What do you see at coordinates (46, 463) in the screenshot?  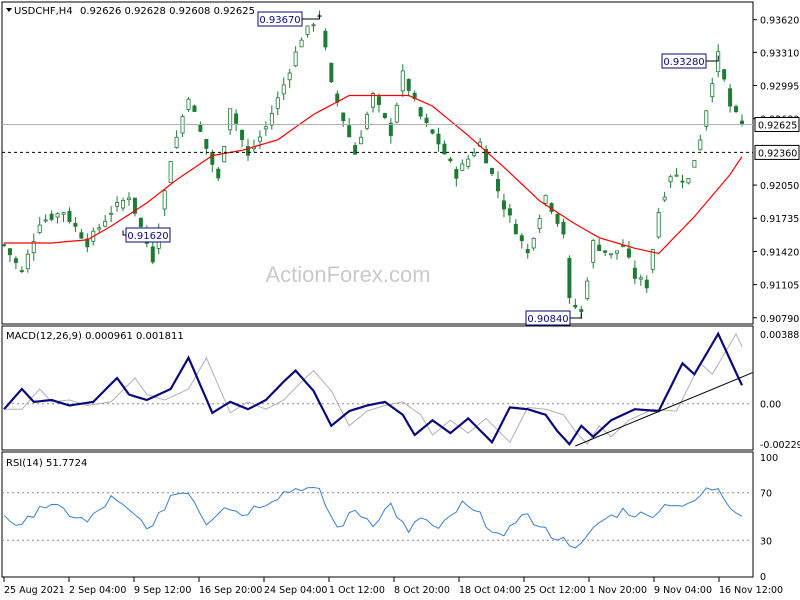 I see `rsi-title: RSI(14) 51.7724` at bounding box center [46, 463].